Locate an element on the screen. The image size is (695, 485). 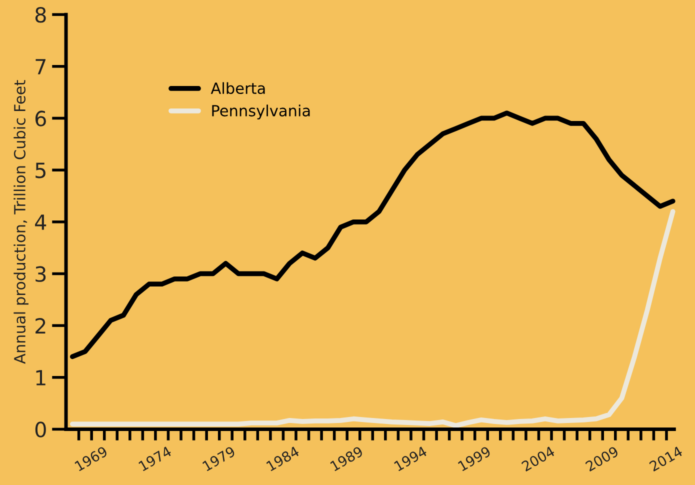
y-tick-label: 6 is located at coordinates (40, 118).